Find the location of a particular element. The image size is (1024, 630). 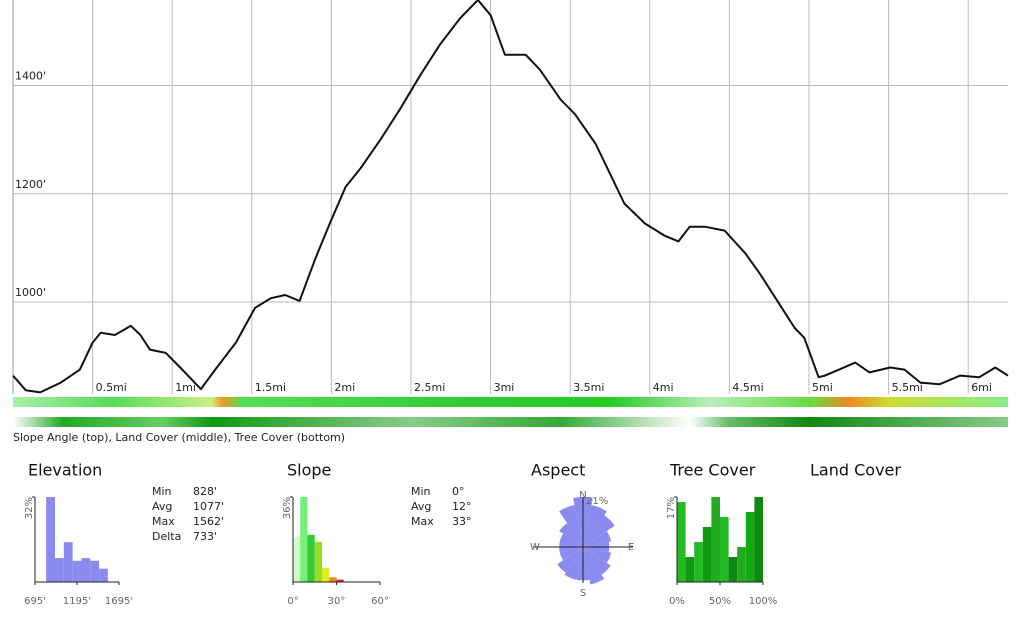

x-tick-label: 0° is located at coordinates (292, 601).